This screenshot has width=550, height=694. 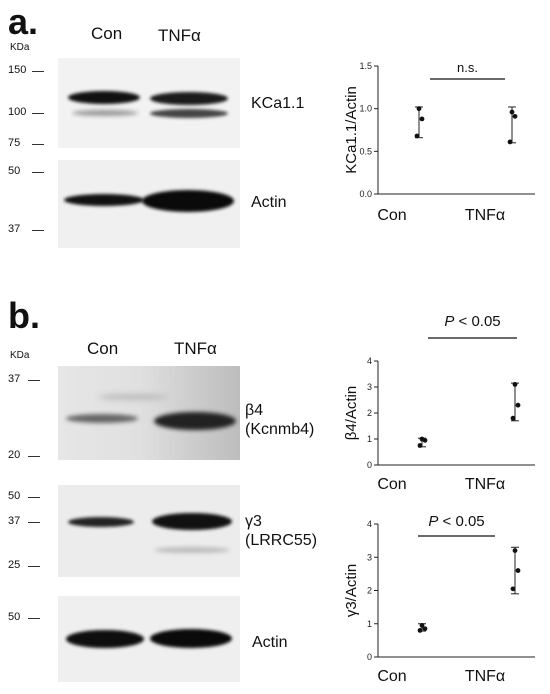 What do you see at coordinates (351, 130) in the screenshot?
I see `y-axis-label: KCa1.1/Actin` at bounding box center [351, 130].